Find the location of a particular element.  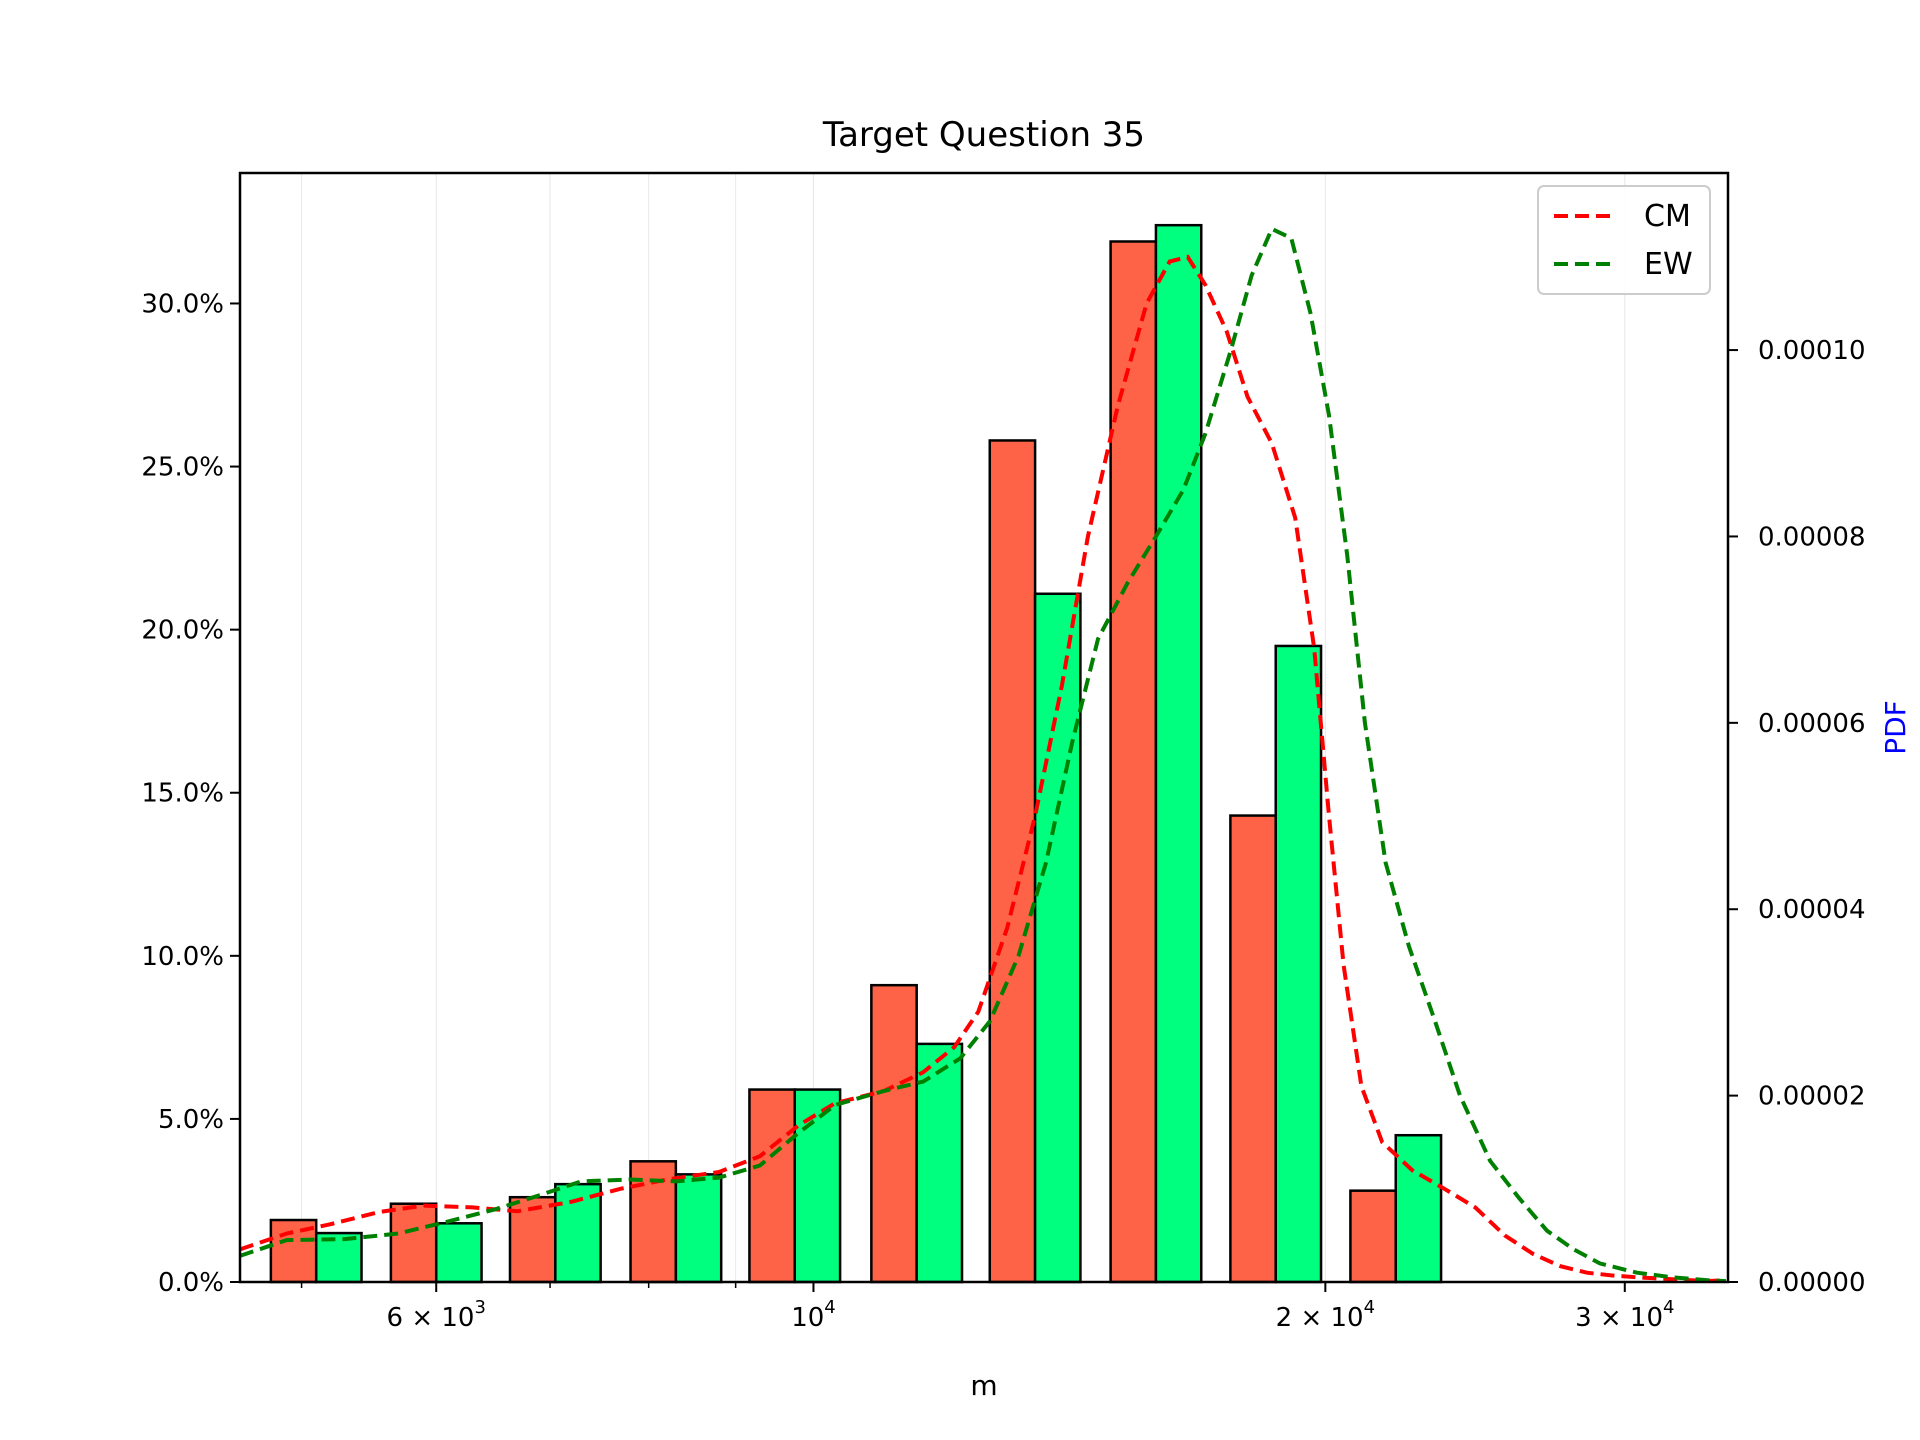

y2-tick-label: 0.00010 is located at coordinates (1812, 351).